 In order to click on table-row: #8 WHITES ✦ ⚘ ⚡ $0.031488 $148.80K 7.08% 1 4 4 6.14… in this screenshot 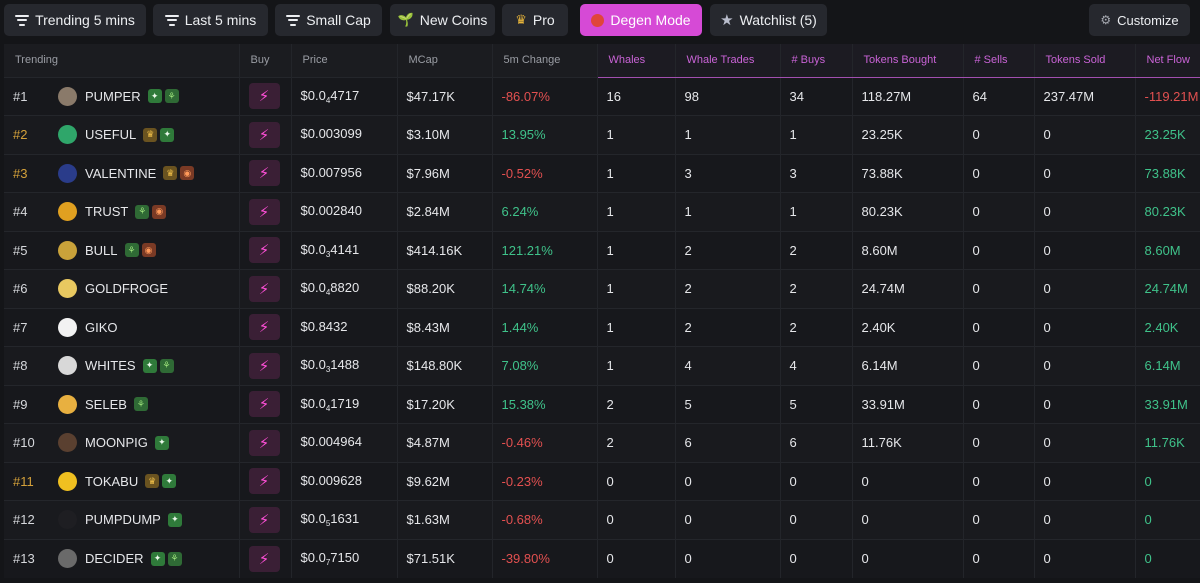, I will do `click(602, 365)`.